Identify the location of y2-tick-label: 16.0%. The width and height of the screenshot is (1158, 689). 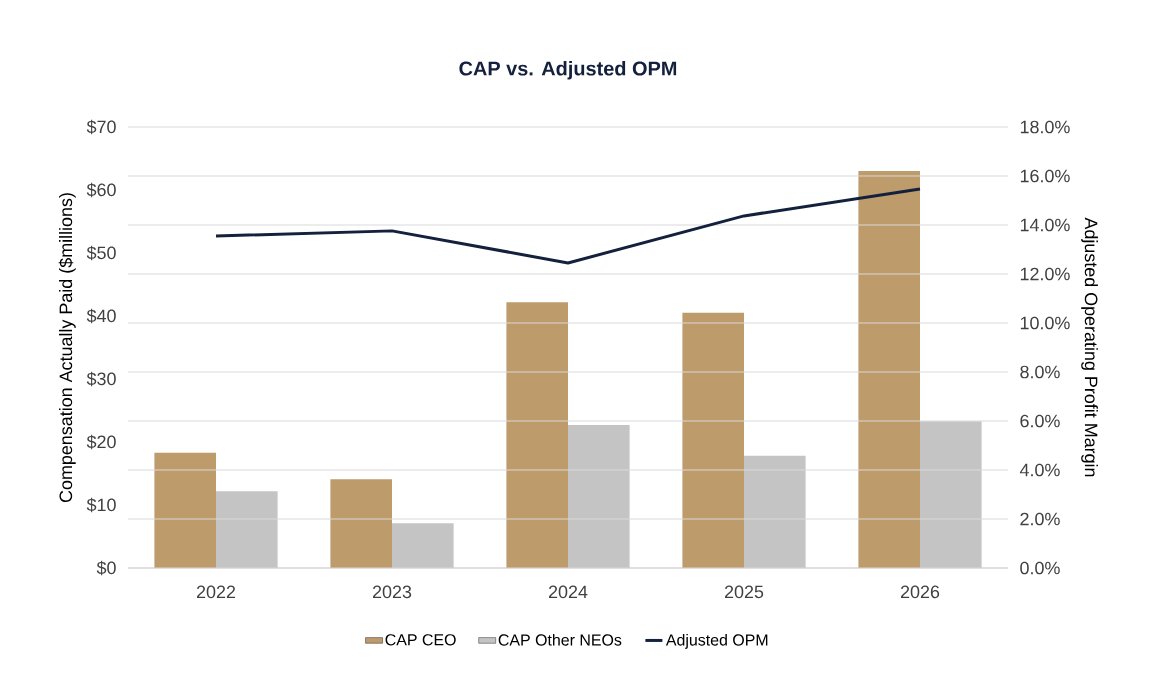
(1045, 176).